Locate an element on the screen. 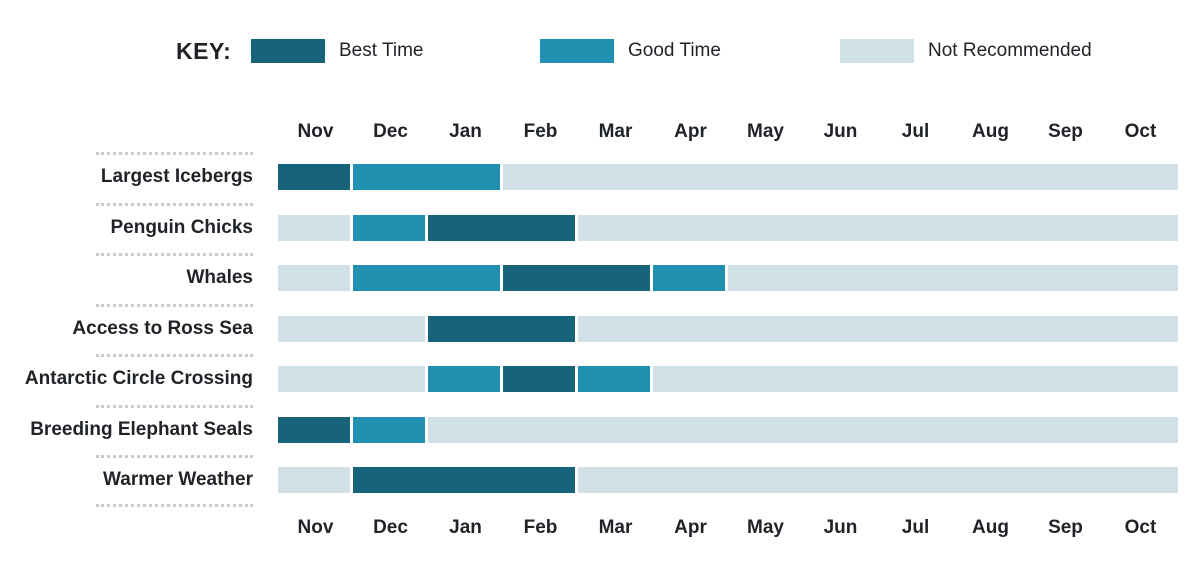 This screenshot has width=1200, height=584. legend-item-best-time: Best Time is located at coordinates (337, 51).